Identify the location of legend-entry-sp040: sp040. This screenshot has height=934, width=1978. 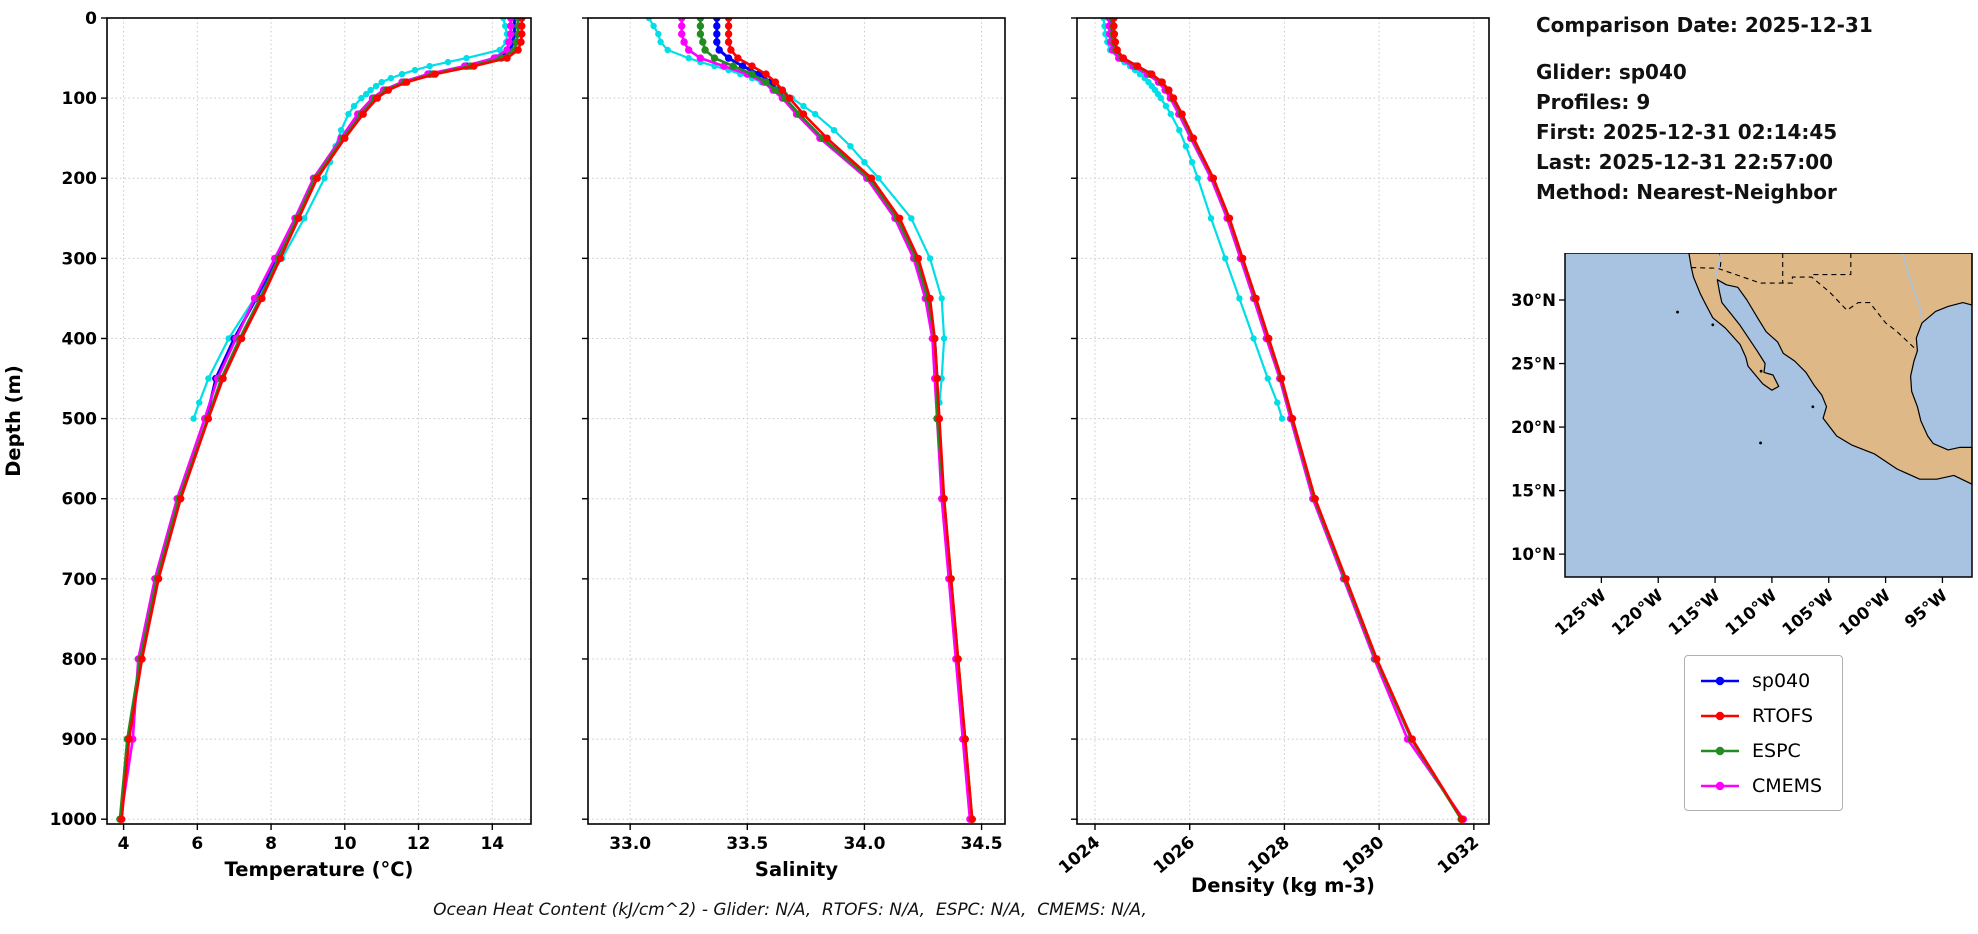
(1760, 680).